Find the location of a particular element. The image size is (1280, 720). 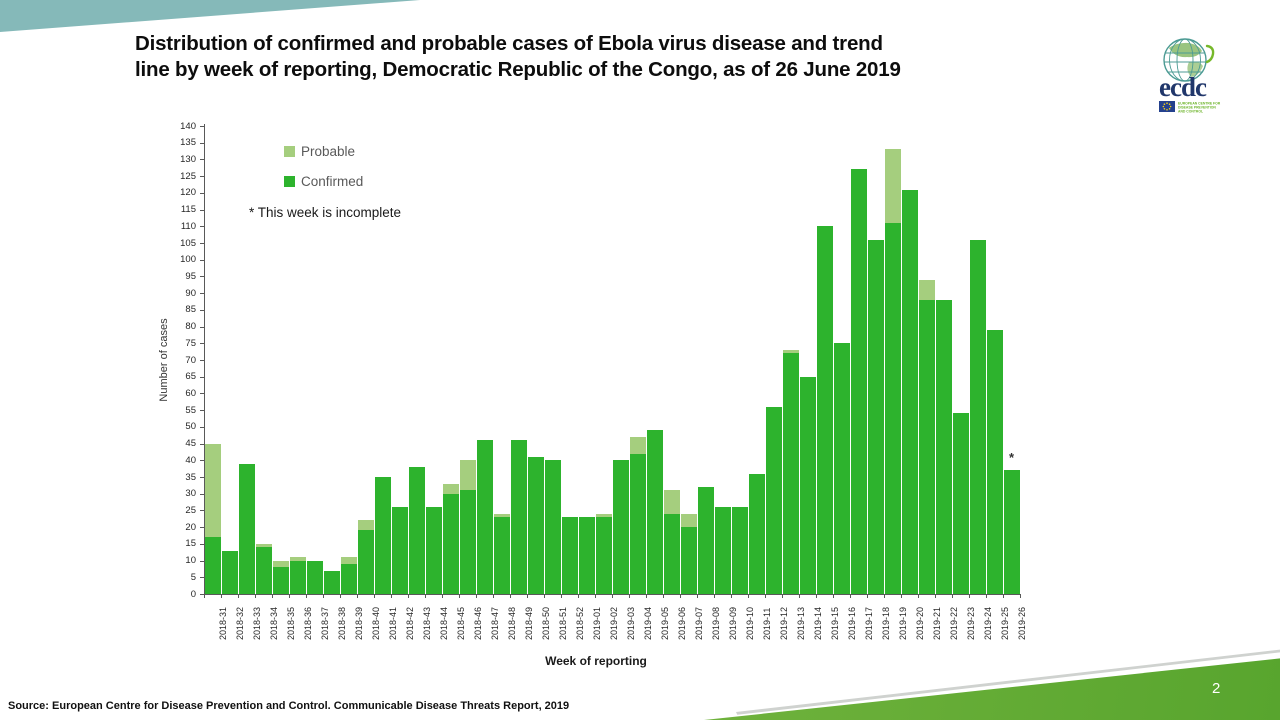

x-tick-label: 2019-05 is located at coordinates (664, 623).